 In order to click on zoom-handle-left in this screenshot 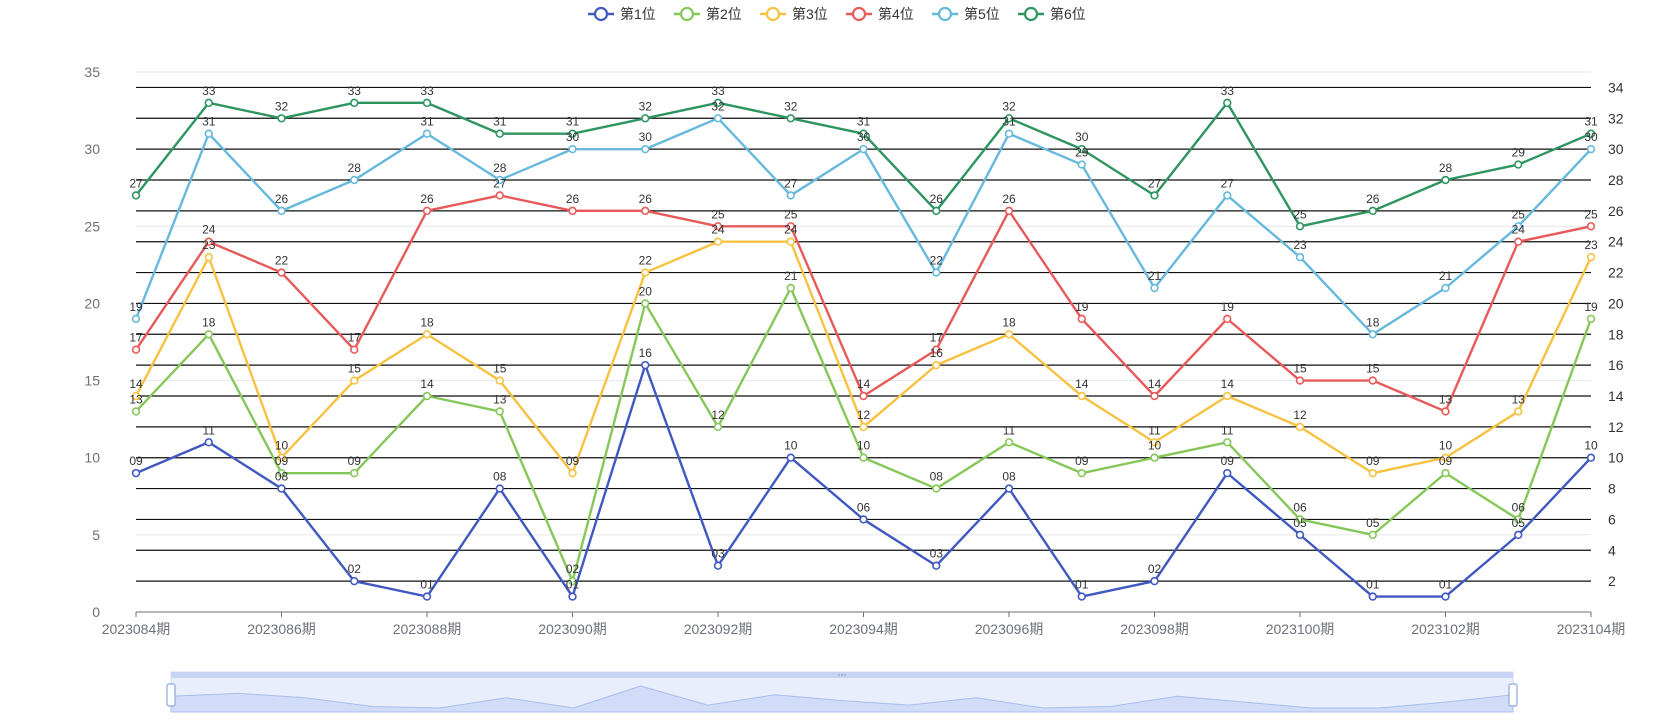, I will do `click(171, 695)`.